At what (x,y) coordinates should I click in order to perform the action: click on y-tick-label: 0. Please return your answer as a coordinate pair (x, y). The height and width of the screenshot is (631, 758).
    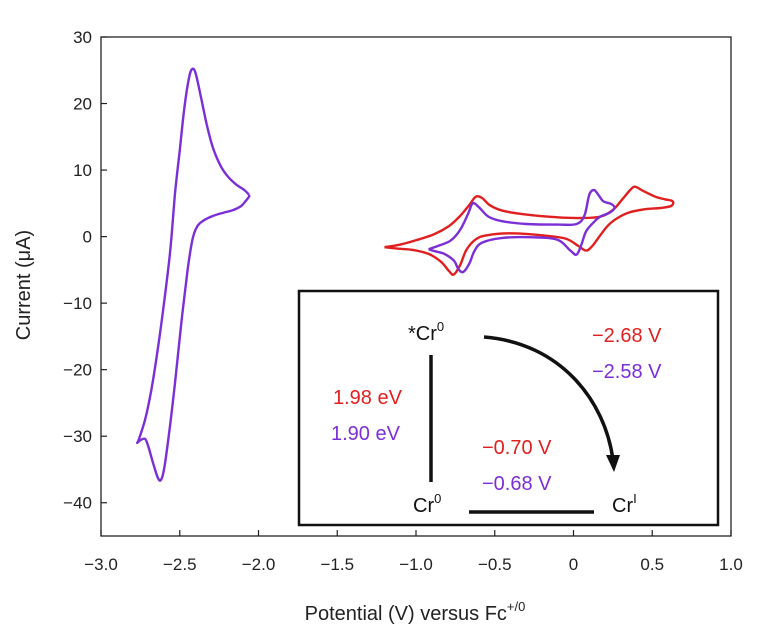
    Looking at the image, I should click on (87, 237).